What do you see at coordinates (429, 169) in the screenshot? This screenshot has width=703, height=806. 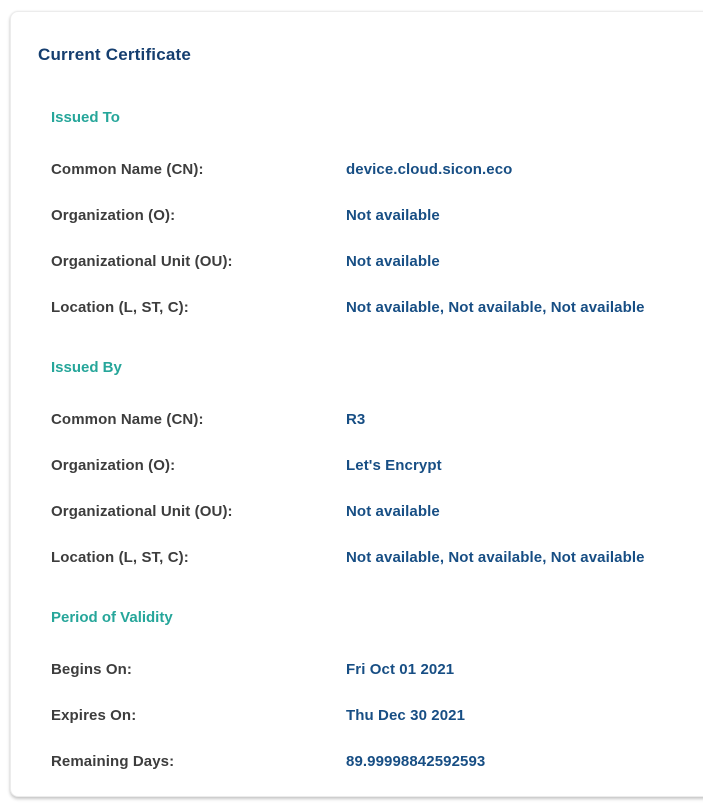 I see `row-value: device.cloud.sicon.eco` at bounding box center [429, 169].